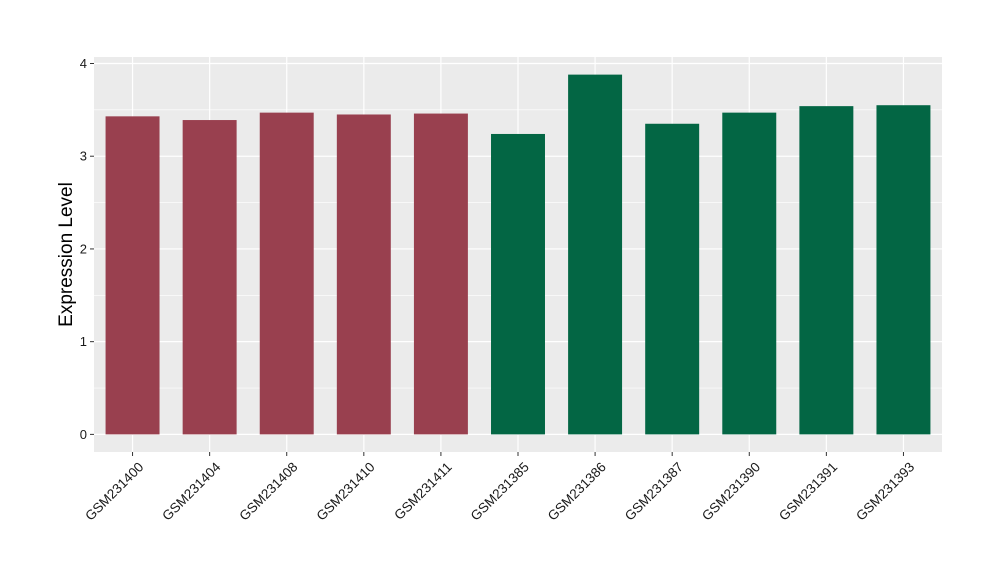  Describe the element at coordinates (577, 491) in the screenshot. I see `x-tick-label: GSM231386` at that location.